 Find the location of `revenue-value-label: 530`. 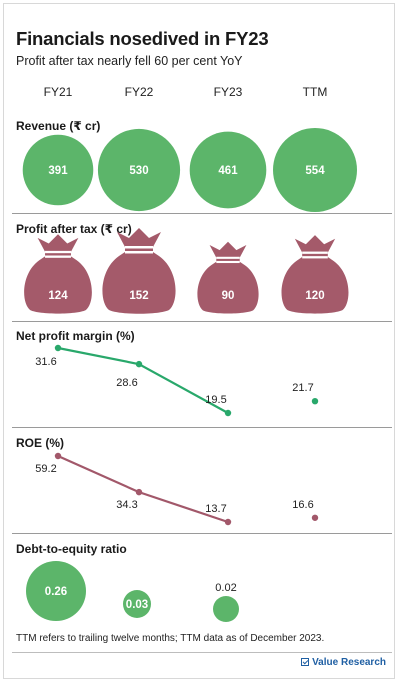

revenue-value-label: 530 is located at coordinates (138, 171).